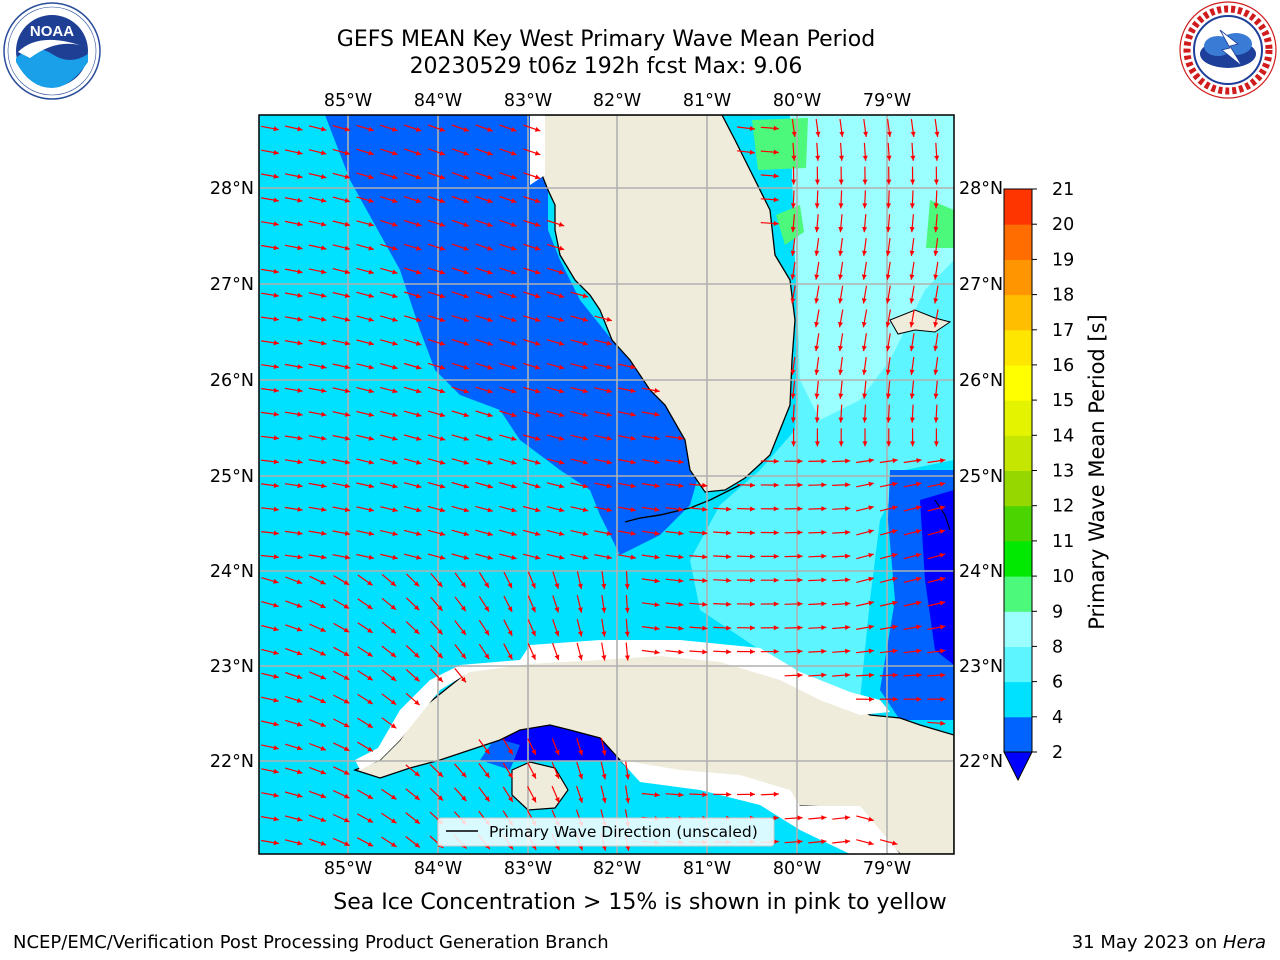  I want to click on colorbar-tick-label: 15, so click(1063, 401).